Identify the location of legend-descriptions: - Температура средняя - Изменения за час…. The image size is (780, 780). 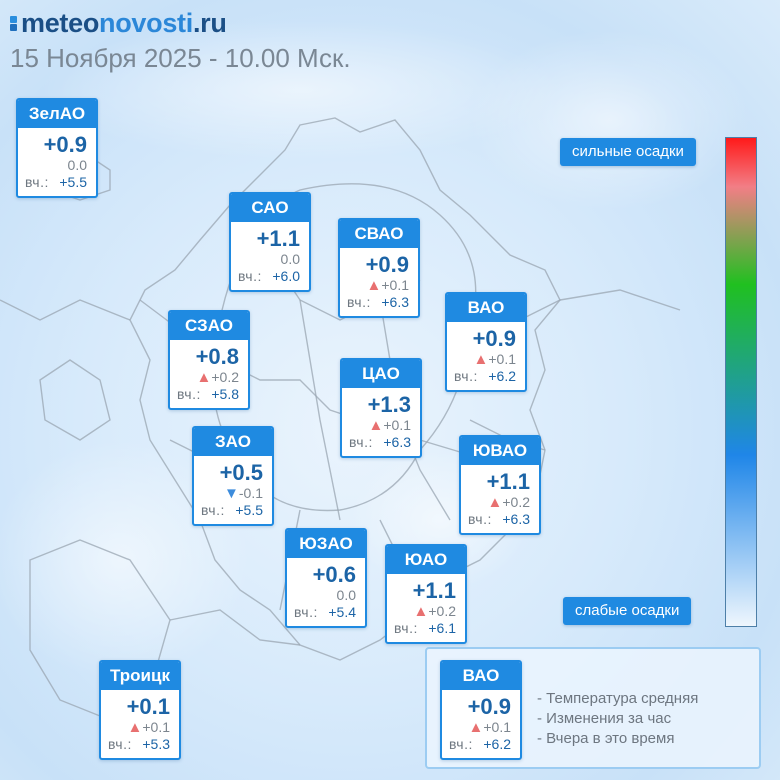
(617, 719).